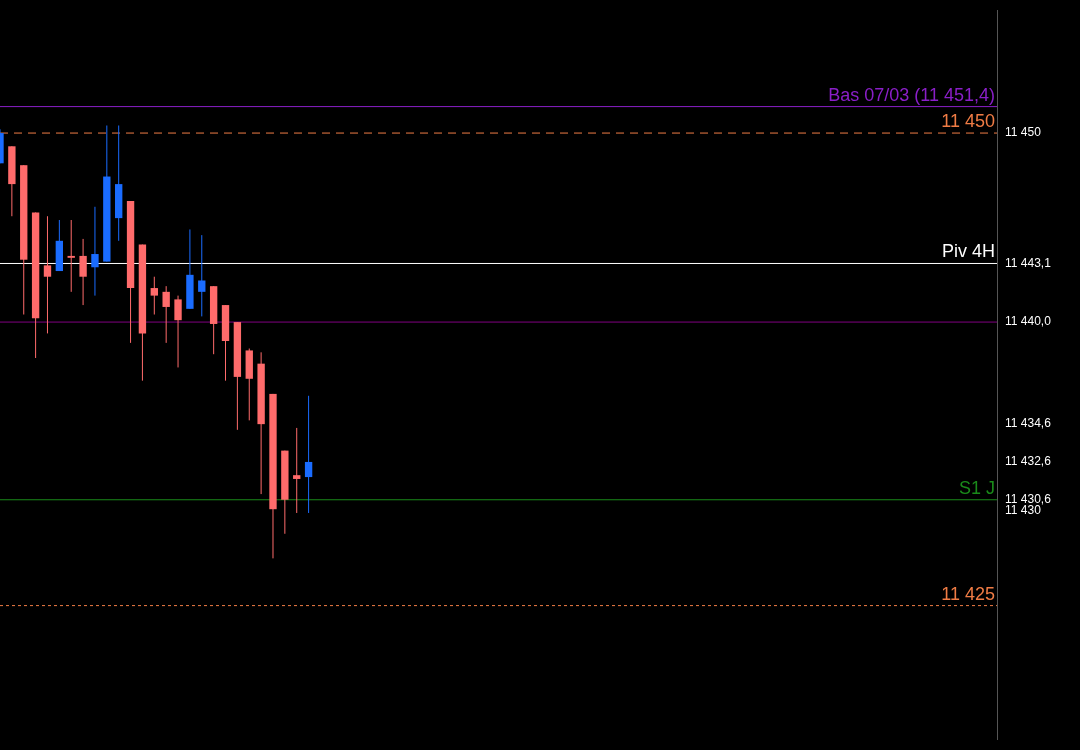 The height and width of the screenshot is (750, 1080). What do you see at coordinates (968, 121) in the screenshot?
I see `ref-line-label: 11 450` at bounding box center [968, 121].